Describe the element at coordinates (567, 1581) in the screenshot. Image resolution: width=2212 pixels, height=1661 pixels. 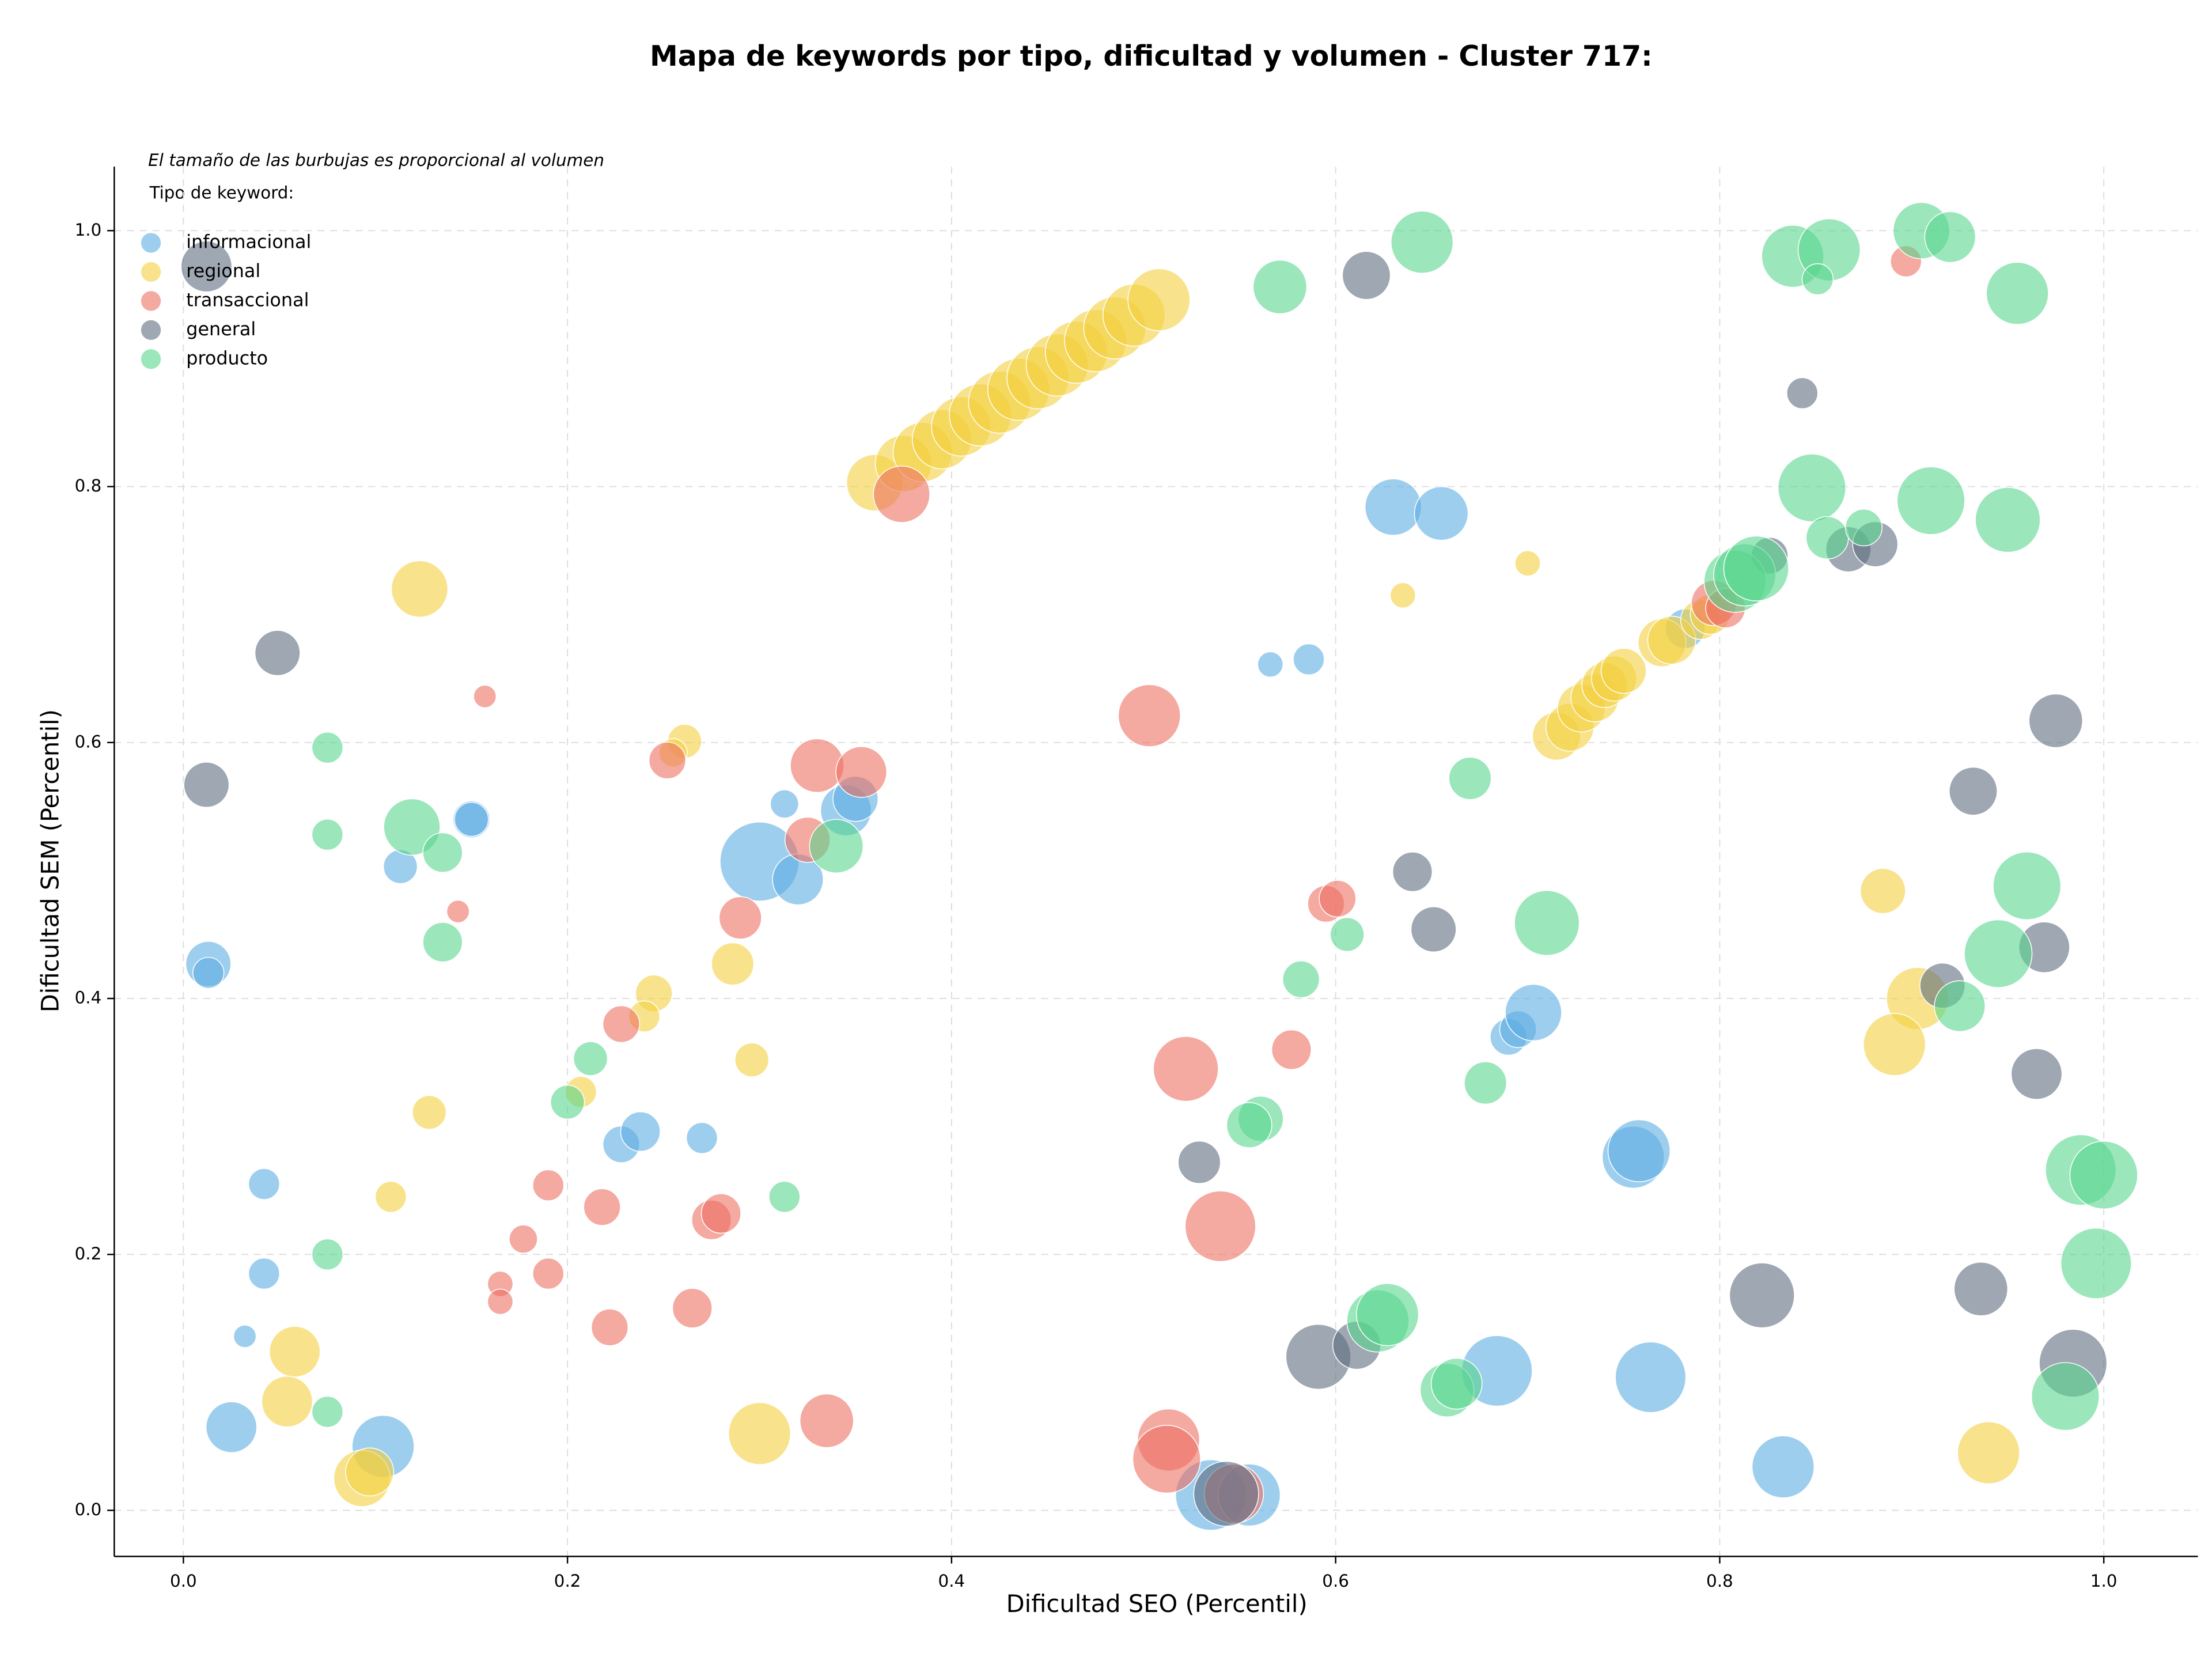
I see `x-tick-label: 0.2` at that location.